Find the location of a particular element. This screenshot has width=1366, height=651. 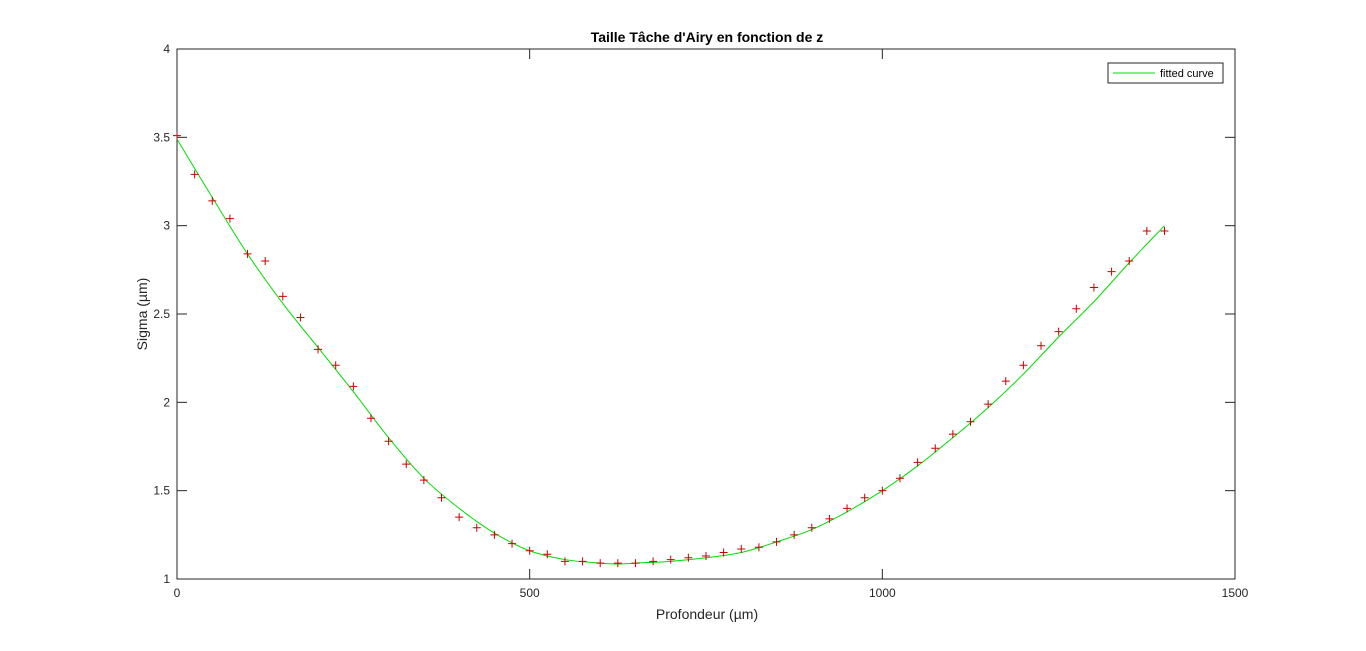

y-tick-label: 3.5 is located at coordinates (161, 137).